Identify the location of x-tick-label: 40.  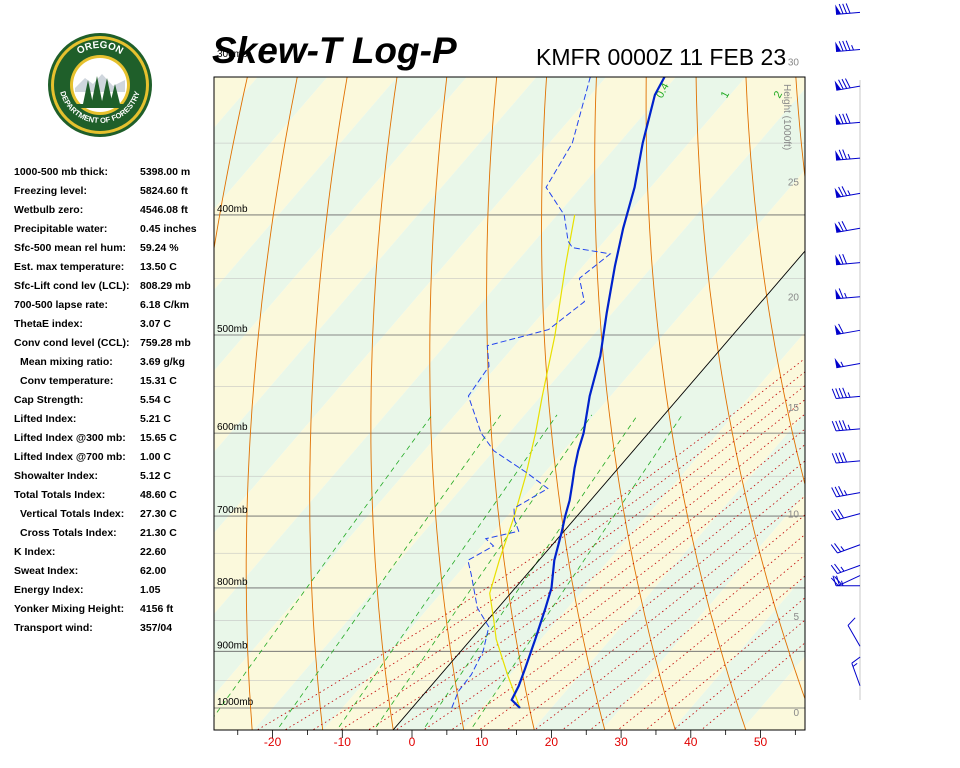
(691, 742).